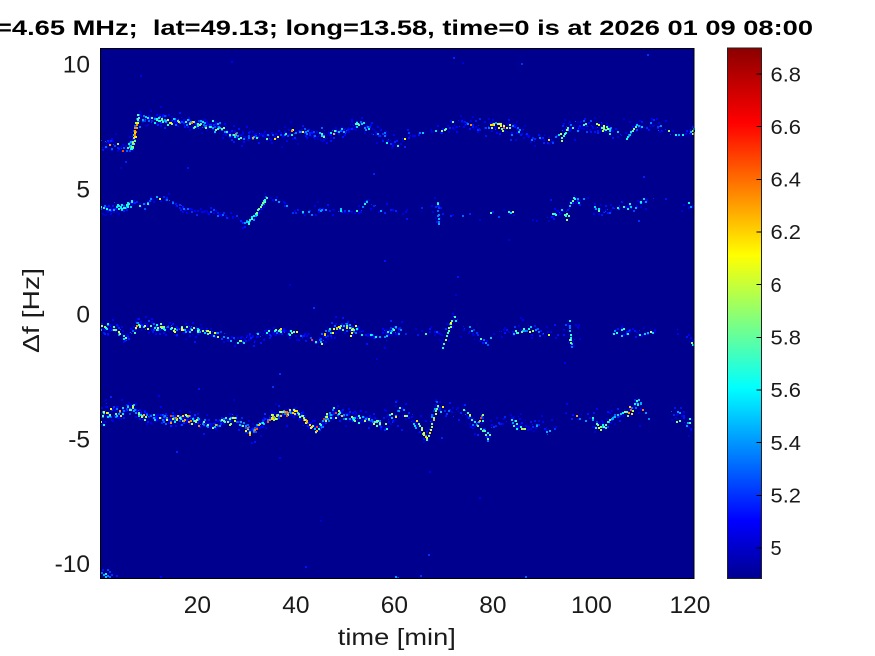 The image size is (875, 656). What do you see at coordinates (786, 391) in the screenshot?
I see `svg-text: 5.6` at bounding box center [786, 391].